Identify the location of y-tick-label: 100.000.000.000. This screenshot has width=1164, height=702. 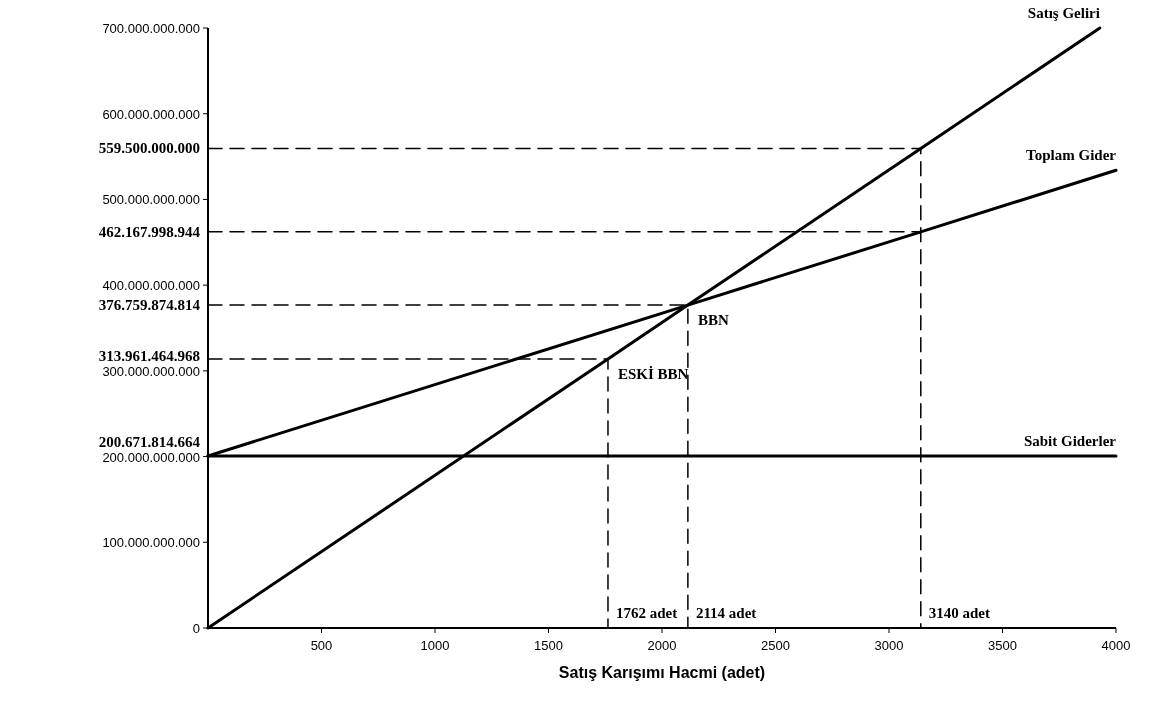
(151, 543).